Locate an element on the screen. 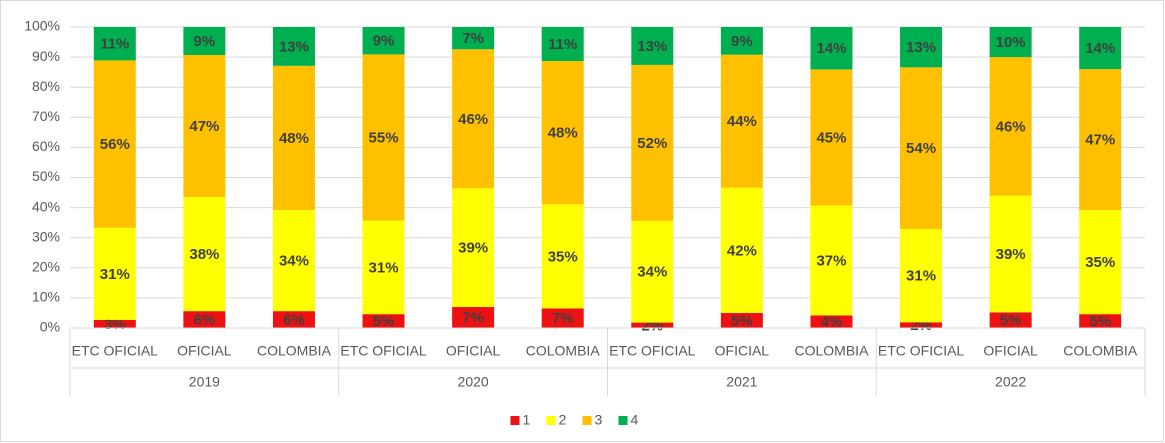  data-label: 3% is located at coordinates (115, 324).